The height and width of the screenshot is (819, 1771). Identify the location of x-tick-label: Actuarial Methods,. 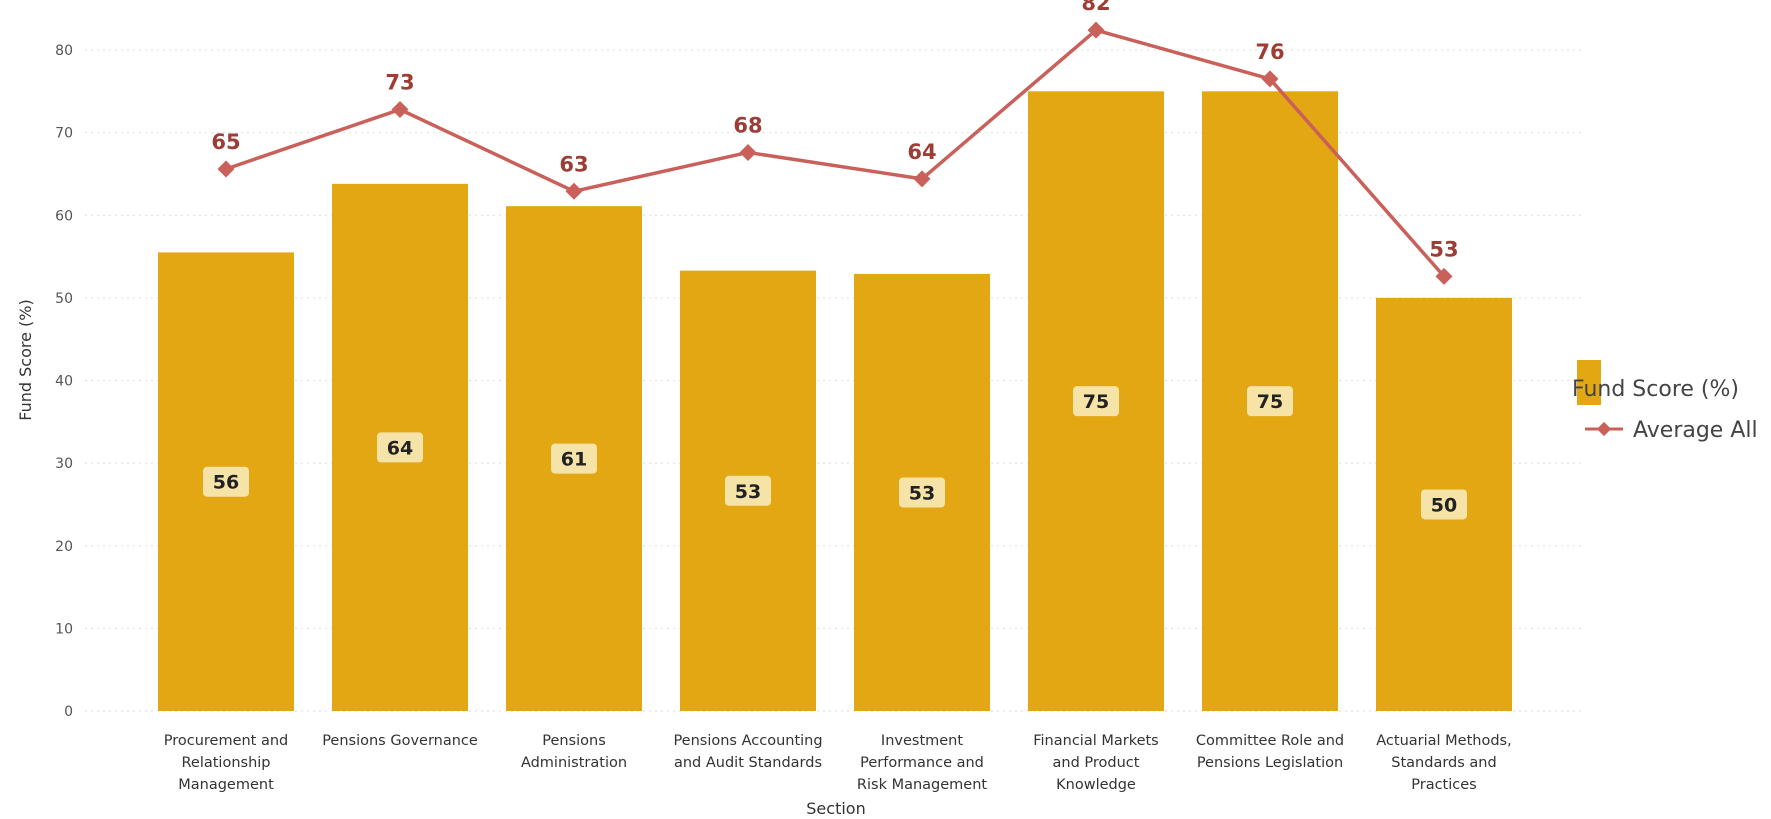
(1443, 741).